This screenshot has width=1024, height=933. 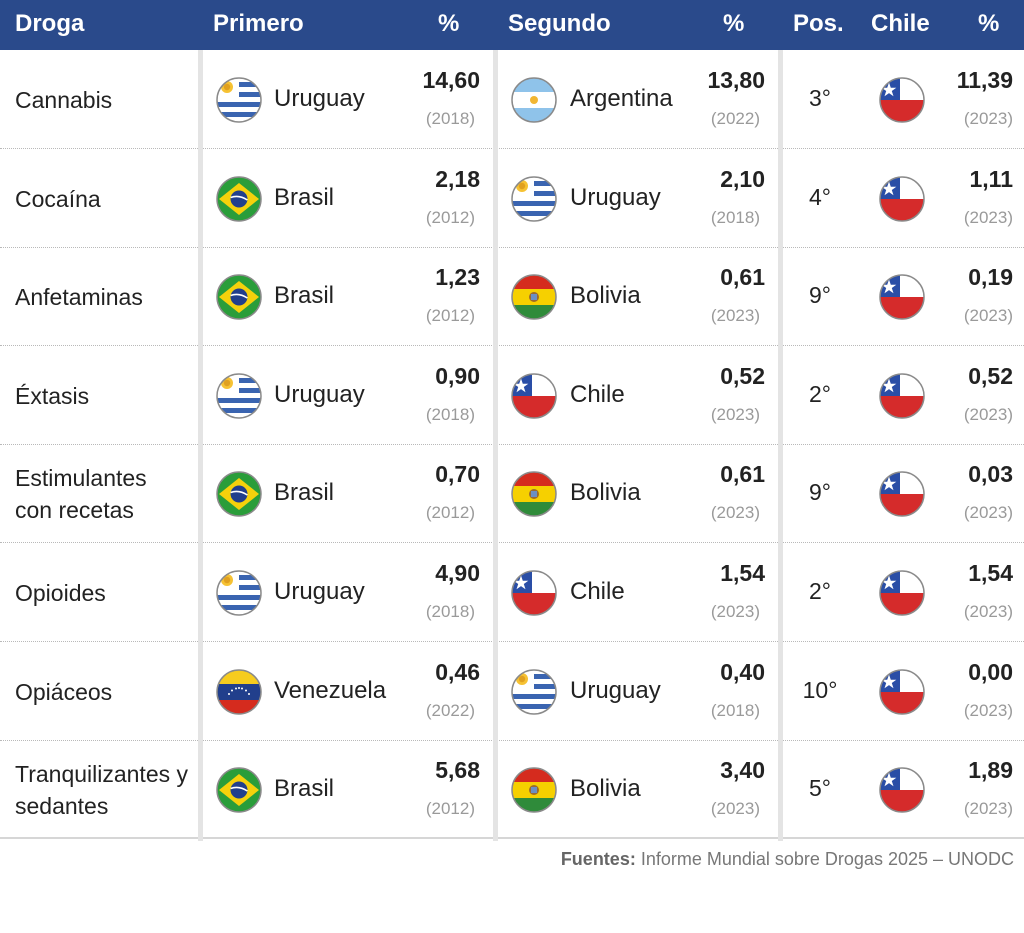 I want to click on chile-value: 1,89, so click(x=990, y=770).